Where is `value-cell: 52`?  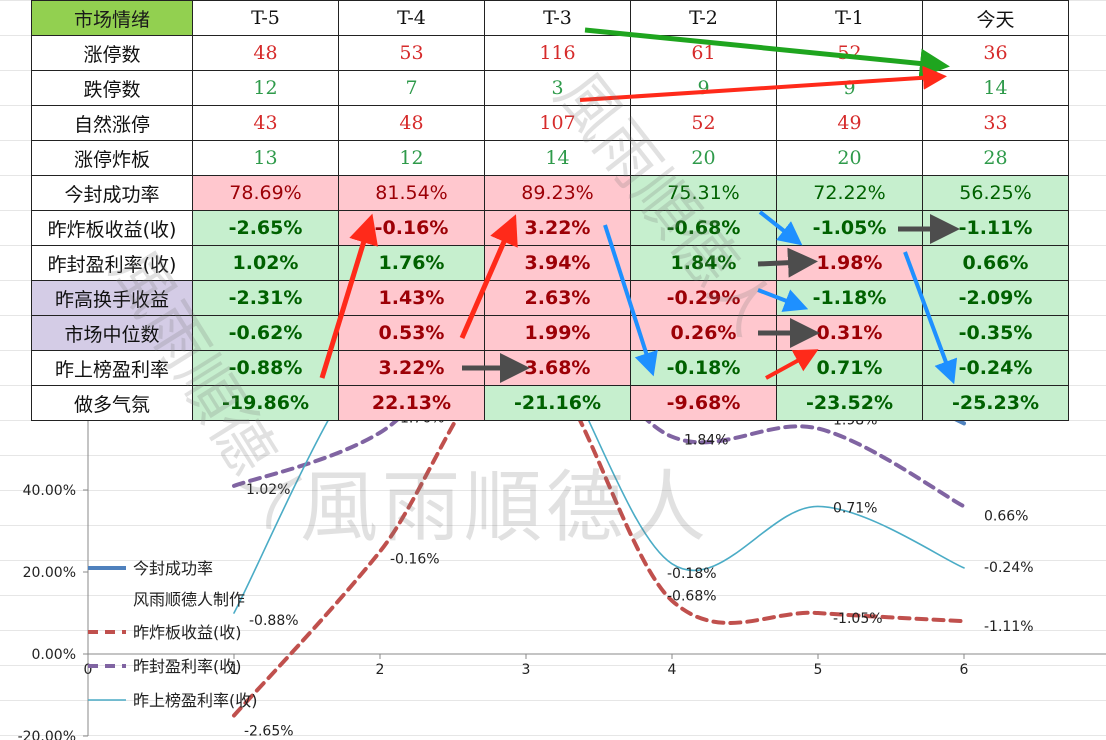 value-cell: 52 is located at coordinates (849, 53).